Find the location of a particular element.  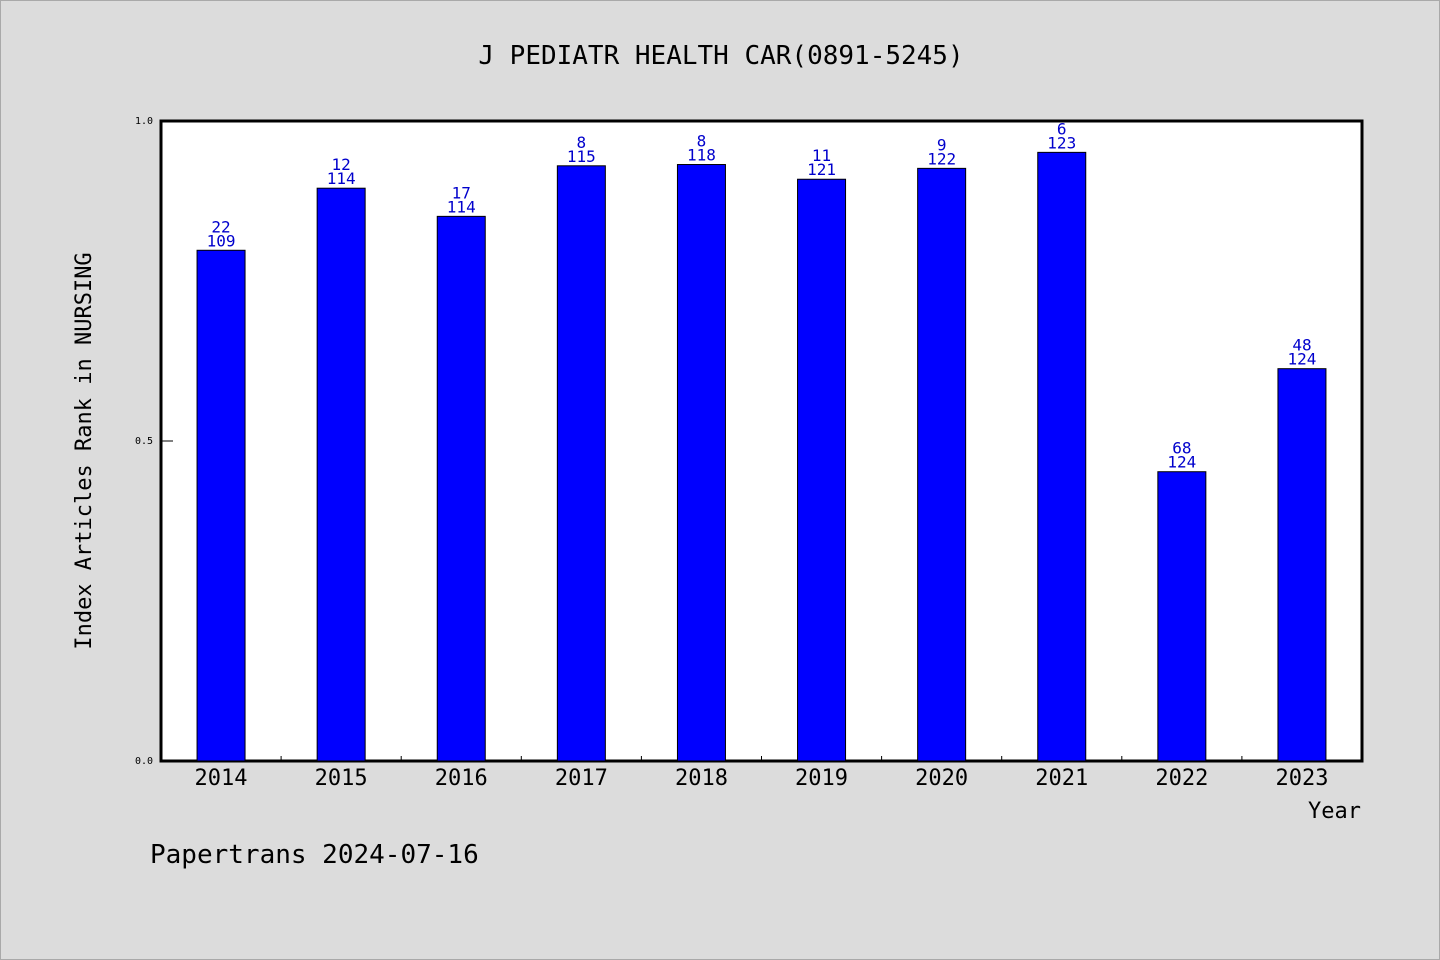

bar-rank-label: 17 is located at coordinates (461, 192).